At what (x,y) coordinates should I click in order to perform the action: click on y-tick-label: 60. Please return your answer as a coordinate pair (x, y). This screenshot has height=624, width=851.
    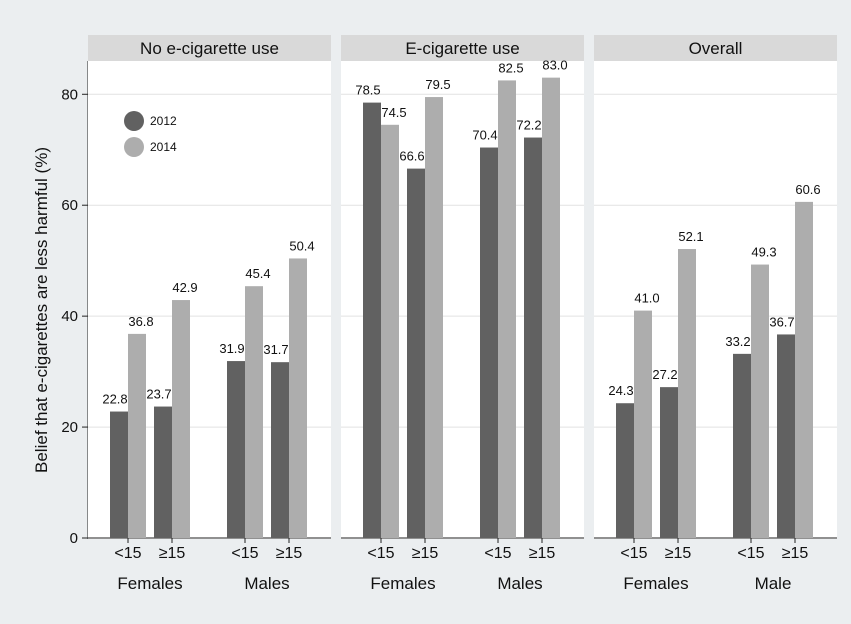
    Looking at the image, I should click on (69, 205).